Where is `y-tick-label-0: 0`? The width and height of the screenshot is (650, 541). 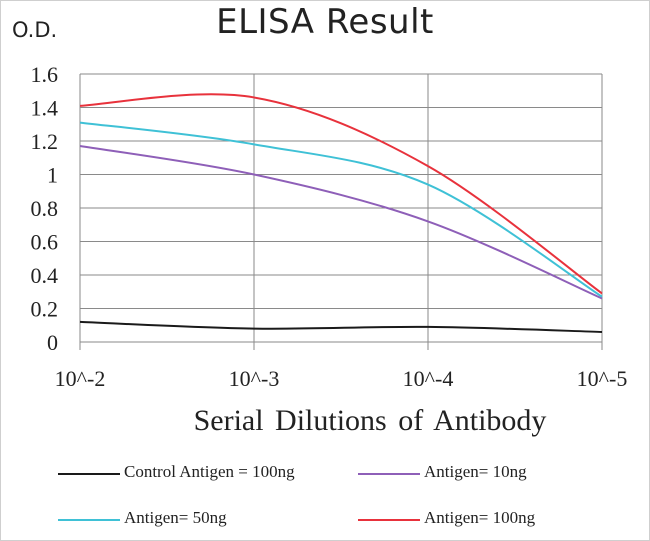 y-tick-label-0: 0 is located at coordinates (52, 342).